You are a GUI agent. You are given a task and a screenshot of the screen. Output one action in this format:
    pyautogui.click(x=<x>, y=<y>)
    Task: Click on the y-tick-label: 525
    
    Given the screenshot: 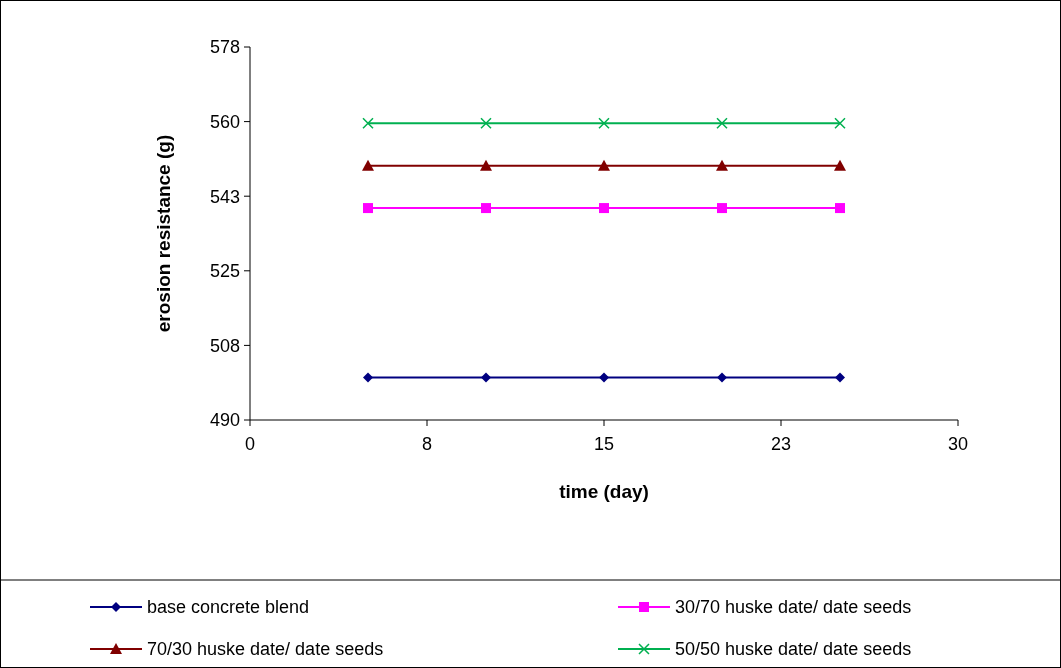 What is the action you would take?
    pyautogui.click(x=224, y=271)
    